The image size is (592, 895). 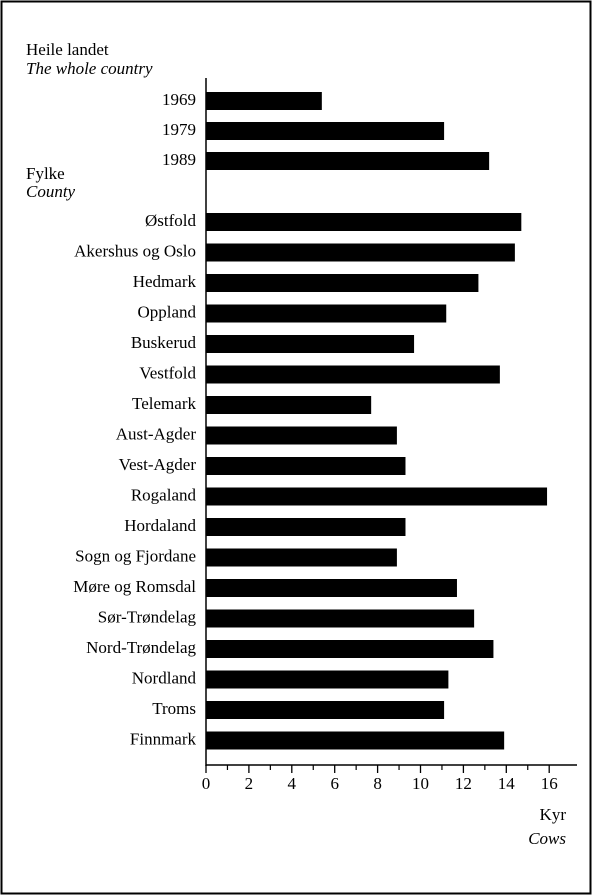 What do you see at coordinates (420, 783) in the screenshot?
I see `x-tick-label: 10` at bounding box center [420, 783].